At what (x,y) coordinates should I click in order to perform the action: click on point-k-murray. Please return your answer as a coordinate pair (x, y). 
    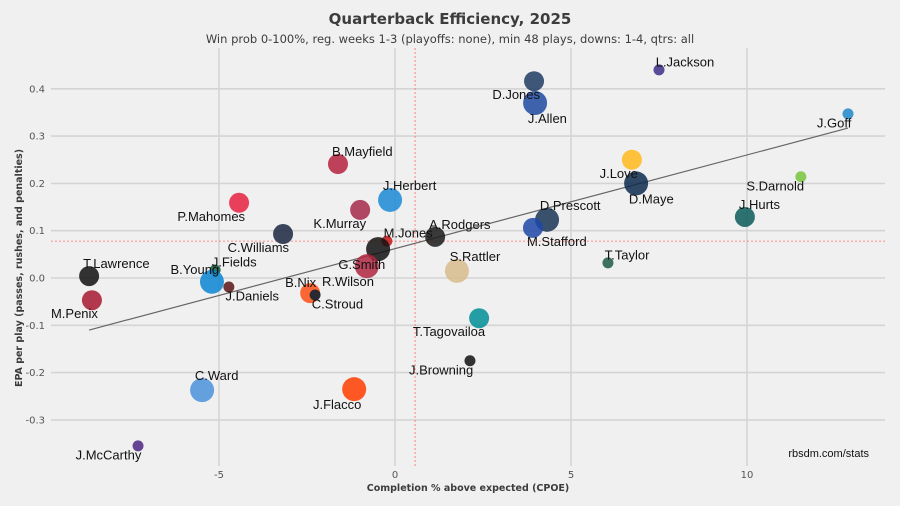
    Looking at the image, I should click on (360, 209).